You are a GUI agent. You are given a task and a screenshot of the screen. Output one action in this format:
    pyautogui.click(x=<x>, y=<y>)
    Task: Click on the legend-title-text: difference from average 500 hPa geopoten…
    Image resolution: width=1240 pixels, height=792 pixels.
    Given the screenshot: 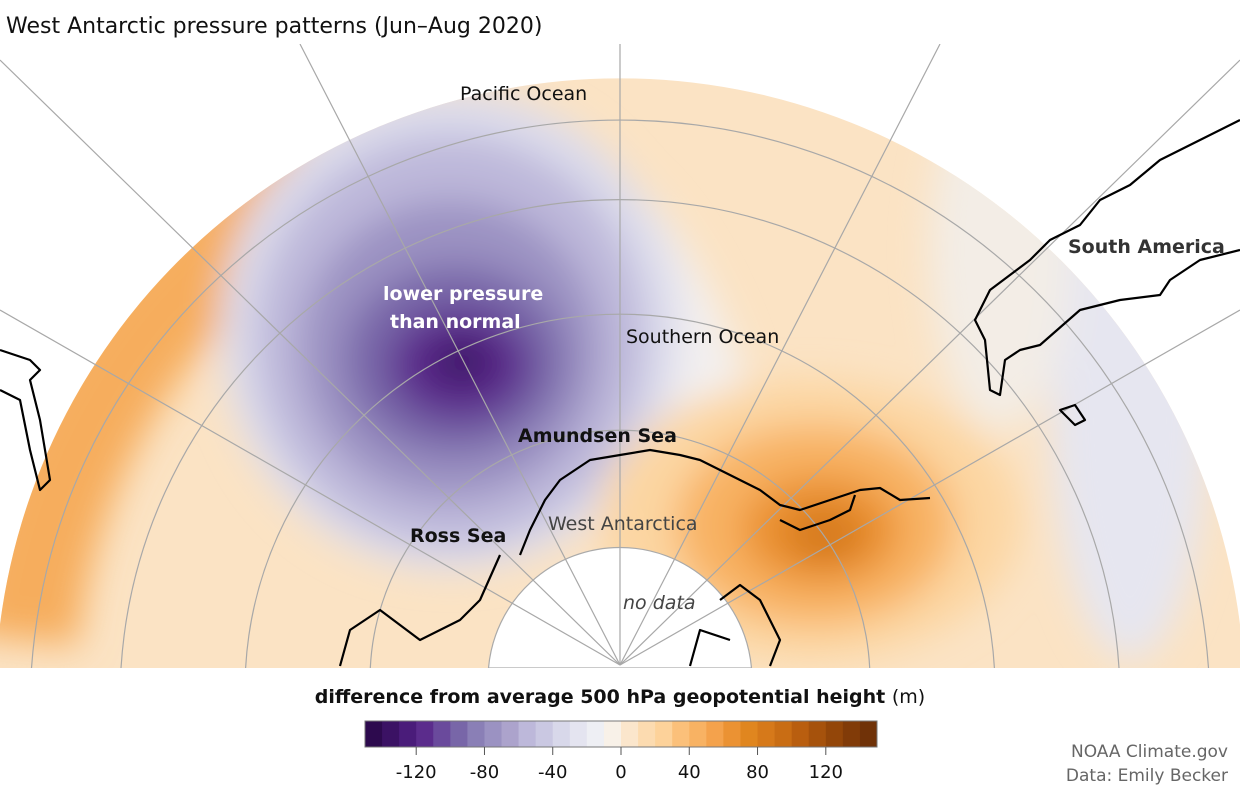 What is the action you would take?
    pyautogui.click(x=600, y=697)
    